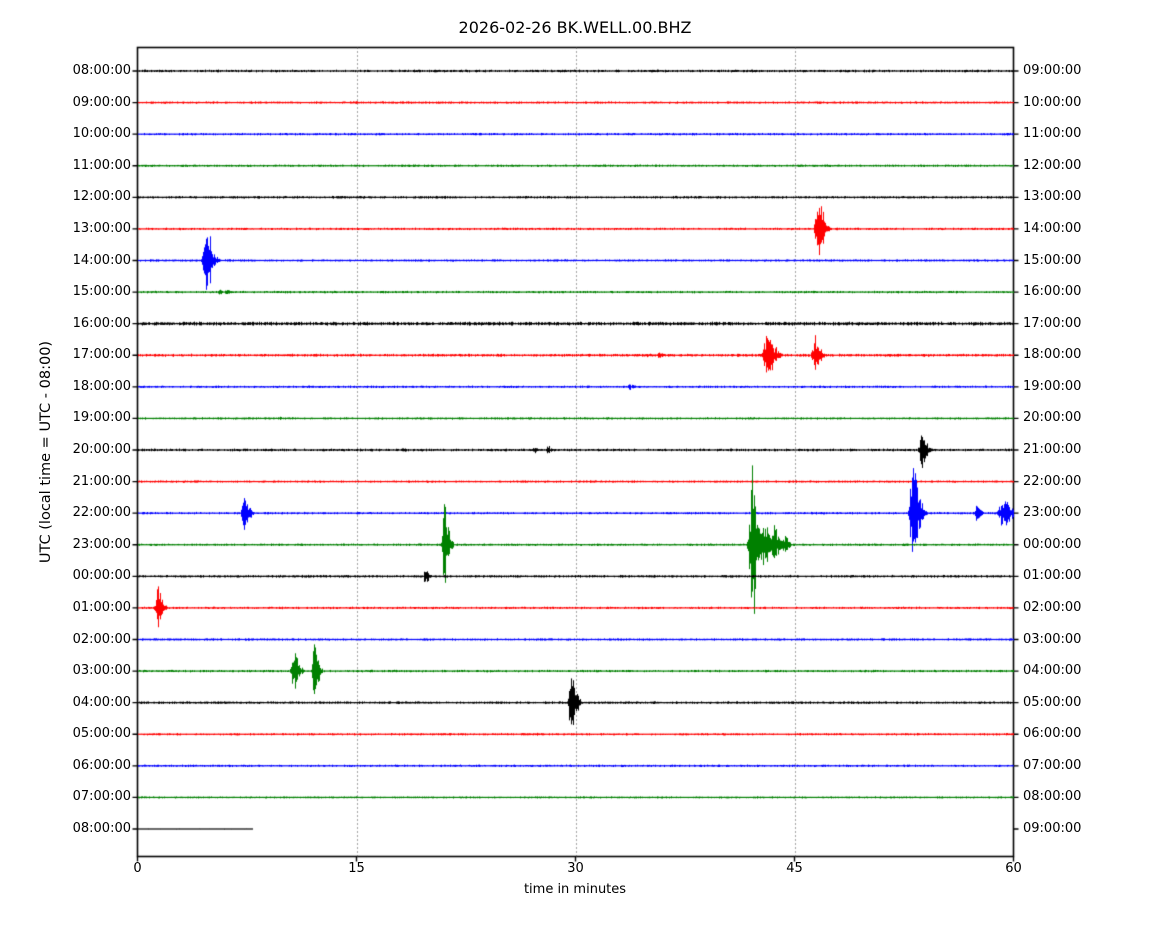  What do you see at coordinates (1052, 260) in the screenshot?
I see `local-tick-label: 15:00:00` at bounding box center [1052, 260].